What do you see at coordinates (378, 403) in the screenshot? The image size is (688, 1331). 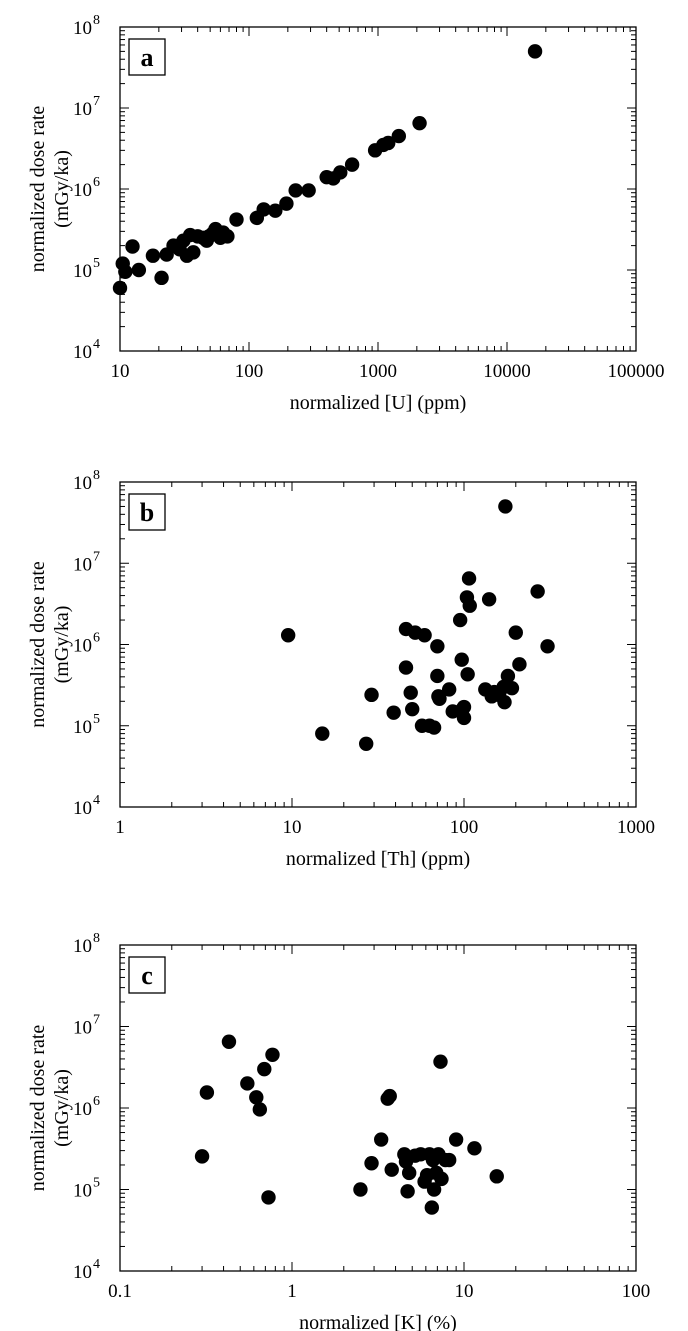 I see `x-axis-label: normalized [U] (ppm)` at bounding box center [378, 403].